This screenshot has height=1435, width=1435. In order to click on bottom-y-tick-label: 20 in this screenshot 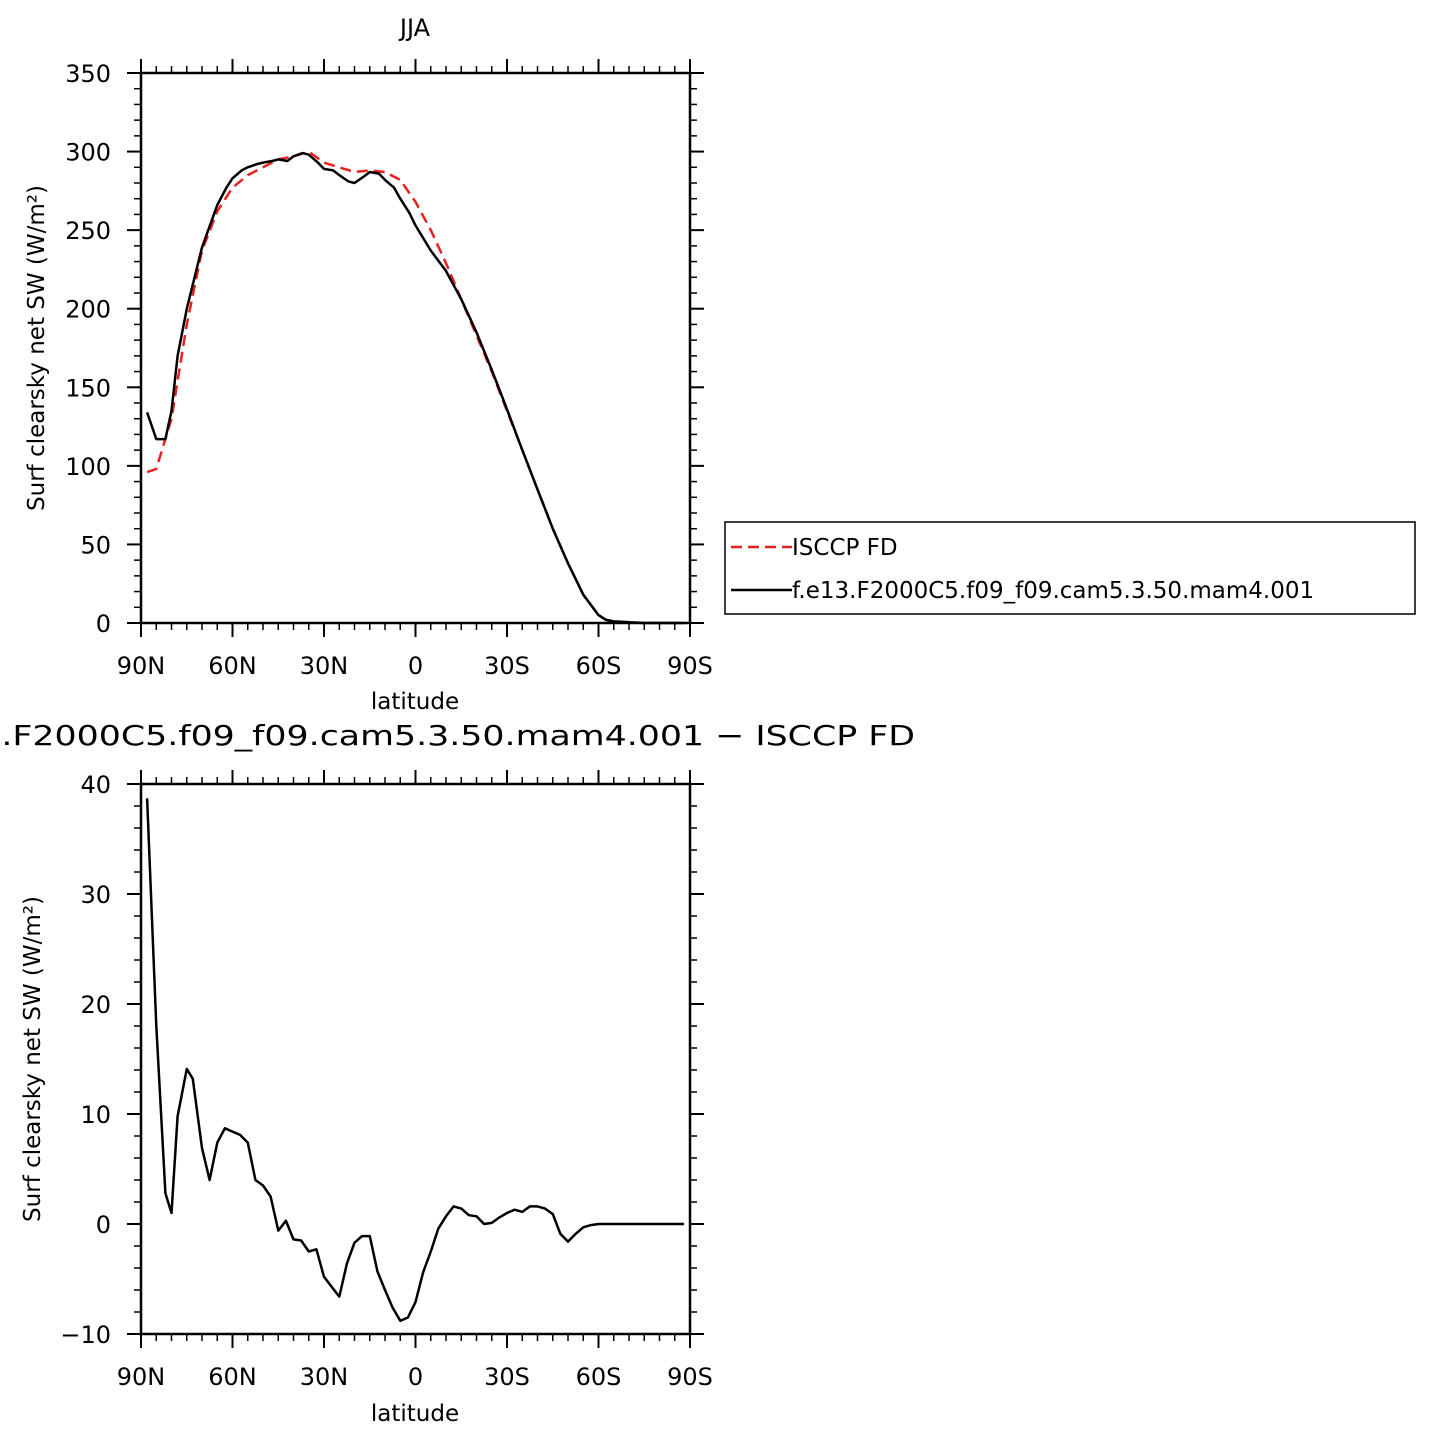, I will do `click(95, 1005)`.